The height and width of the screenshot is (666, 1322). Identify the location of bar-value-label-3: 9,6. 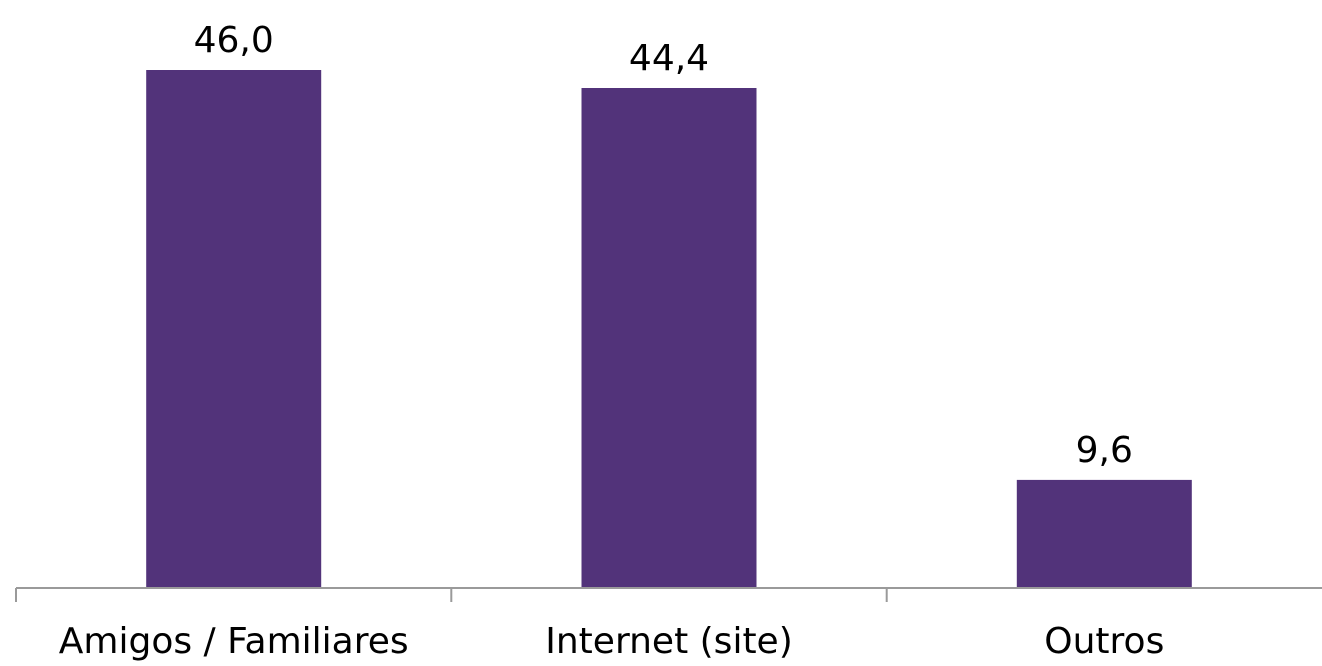
(1104, 450).